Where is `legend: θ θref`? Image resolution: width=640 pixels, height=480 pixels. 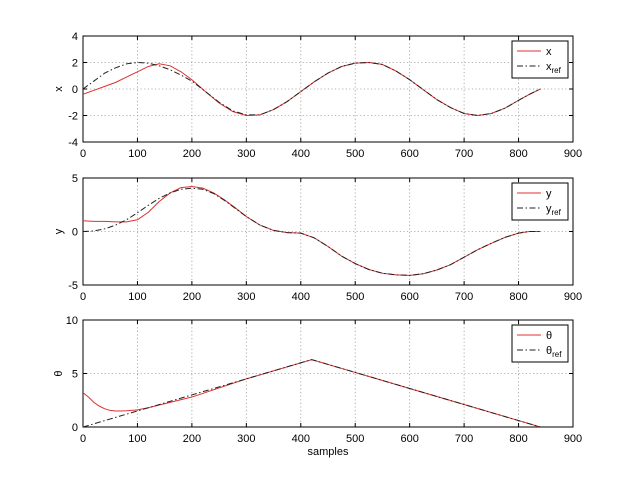 legend: θ θref is located at coordinates (540, 343).